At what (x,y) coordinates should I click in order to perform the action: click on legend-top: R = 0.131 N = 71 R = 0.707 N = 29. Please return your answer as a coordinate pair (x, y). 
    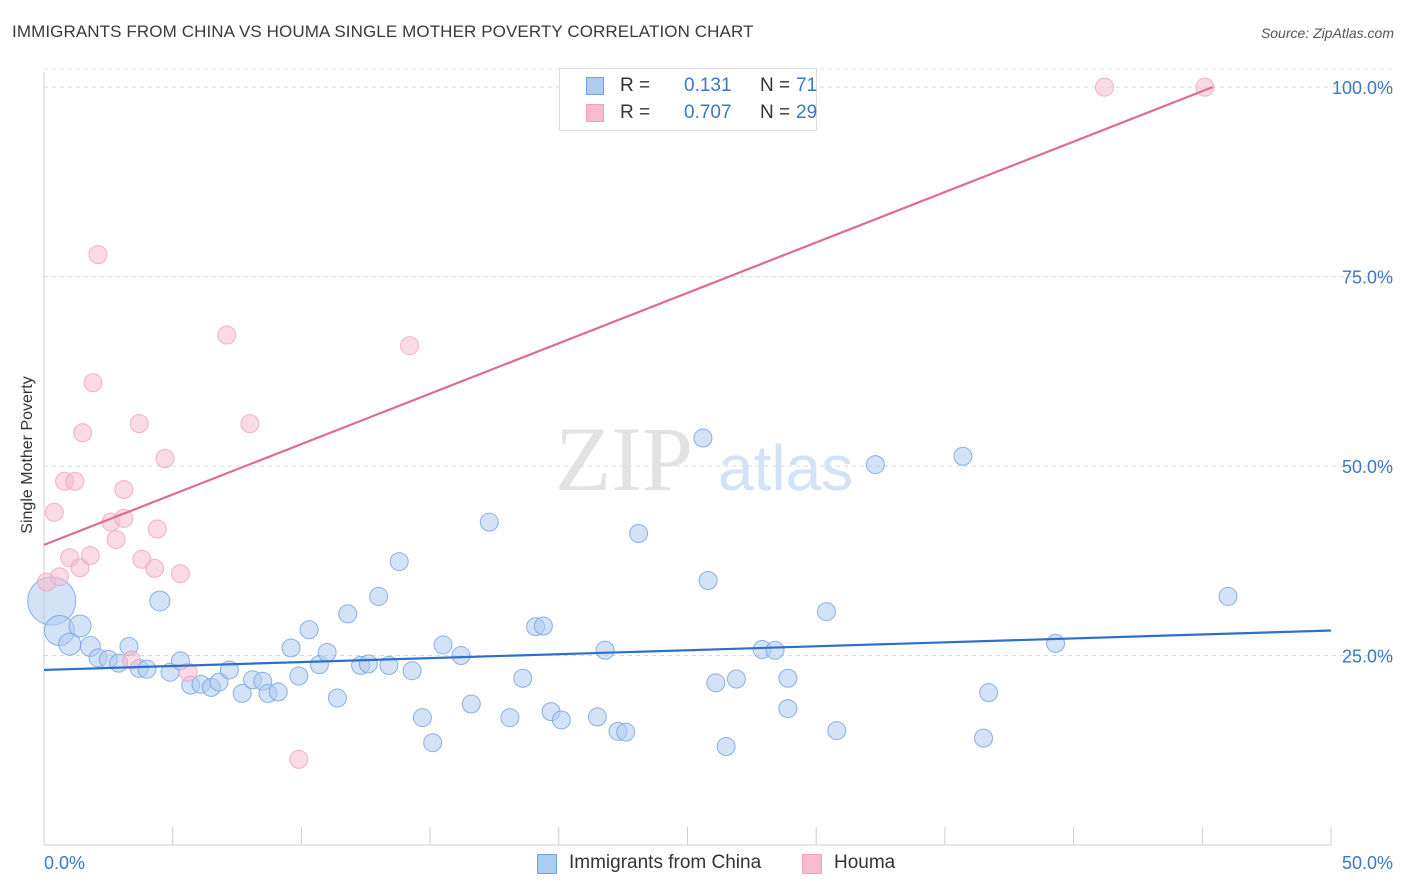
    Looking at the image, I should click on (688, 99).